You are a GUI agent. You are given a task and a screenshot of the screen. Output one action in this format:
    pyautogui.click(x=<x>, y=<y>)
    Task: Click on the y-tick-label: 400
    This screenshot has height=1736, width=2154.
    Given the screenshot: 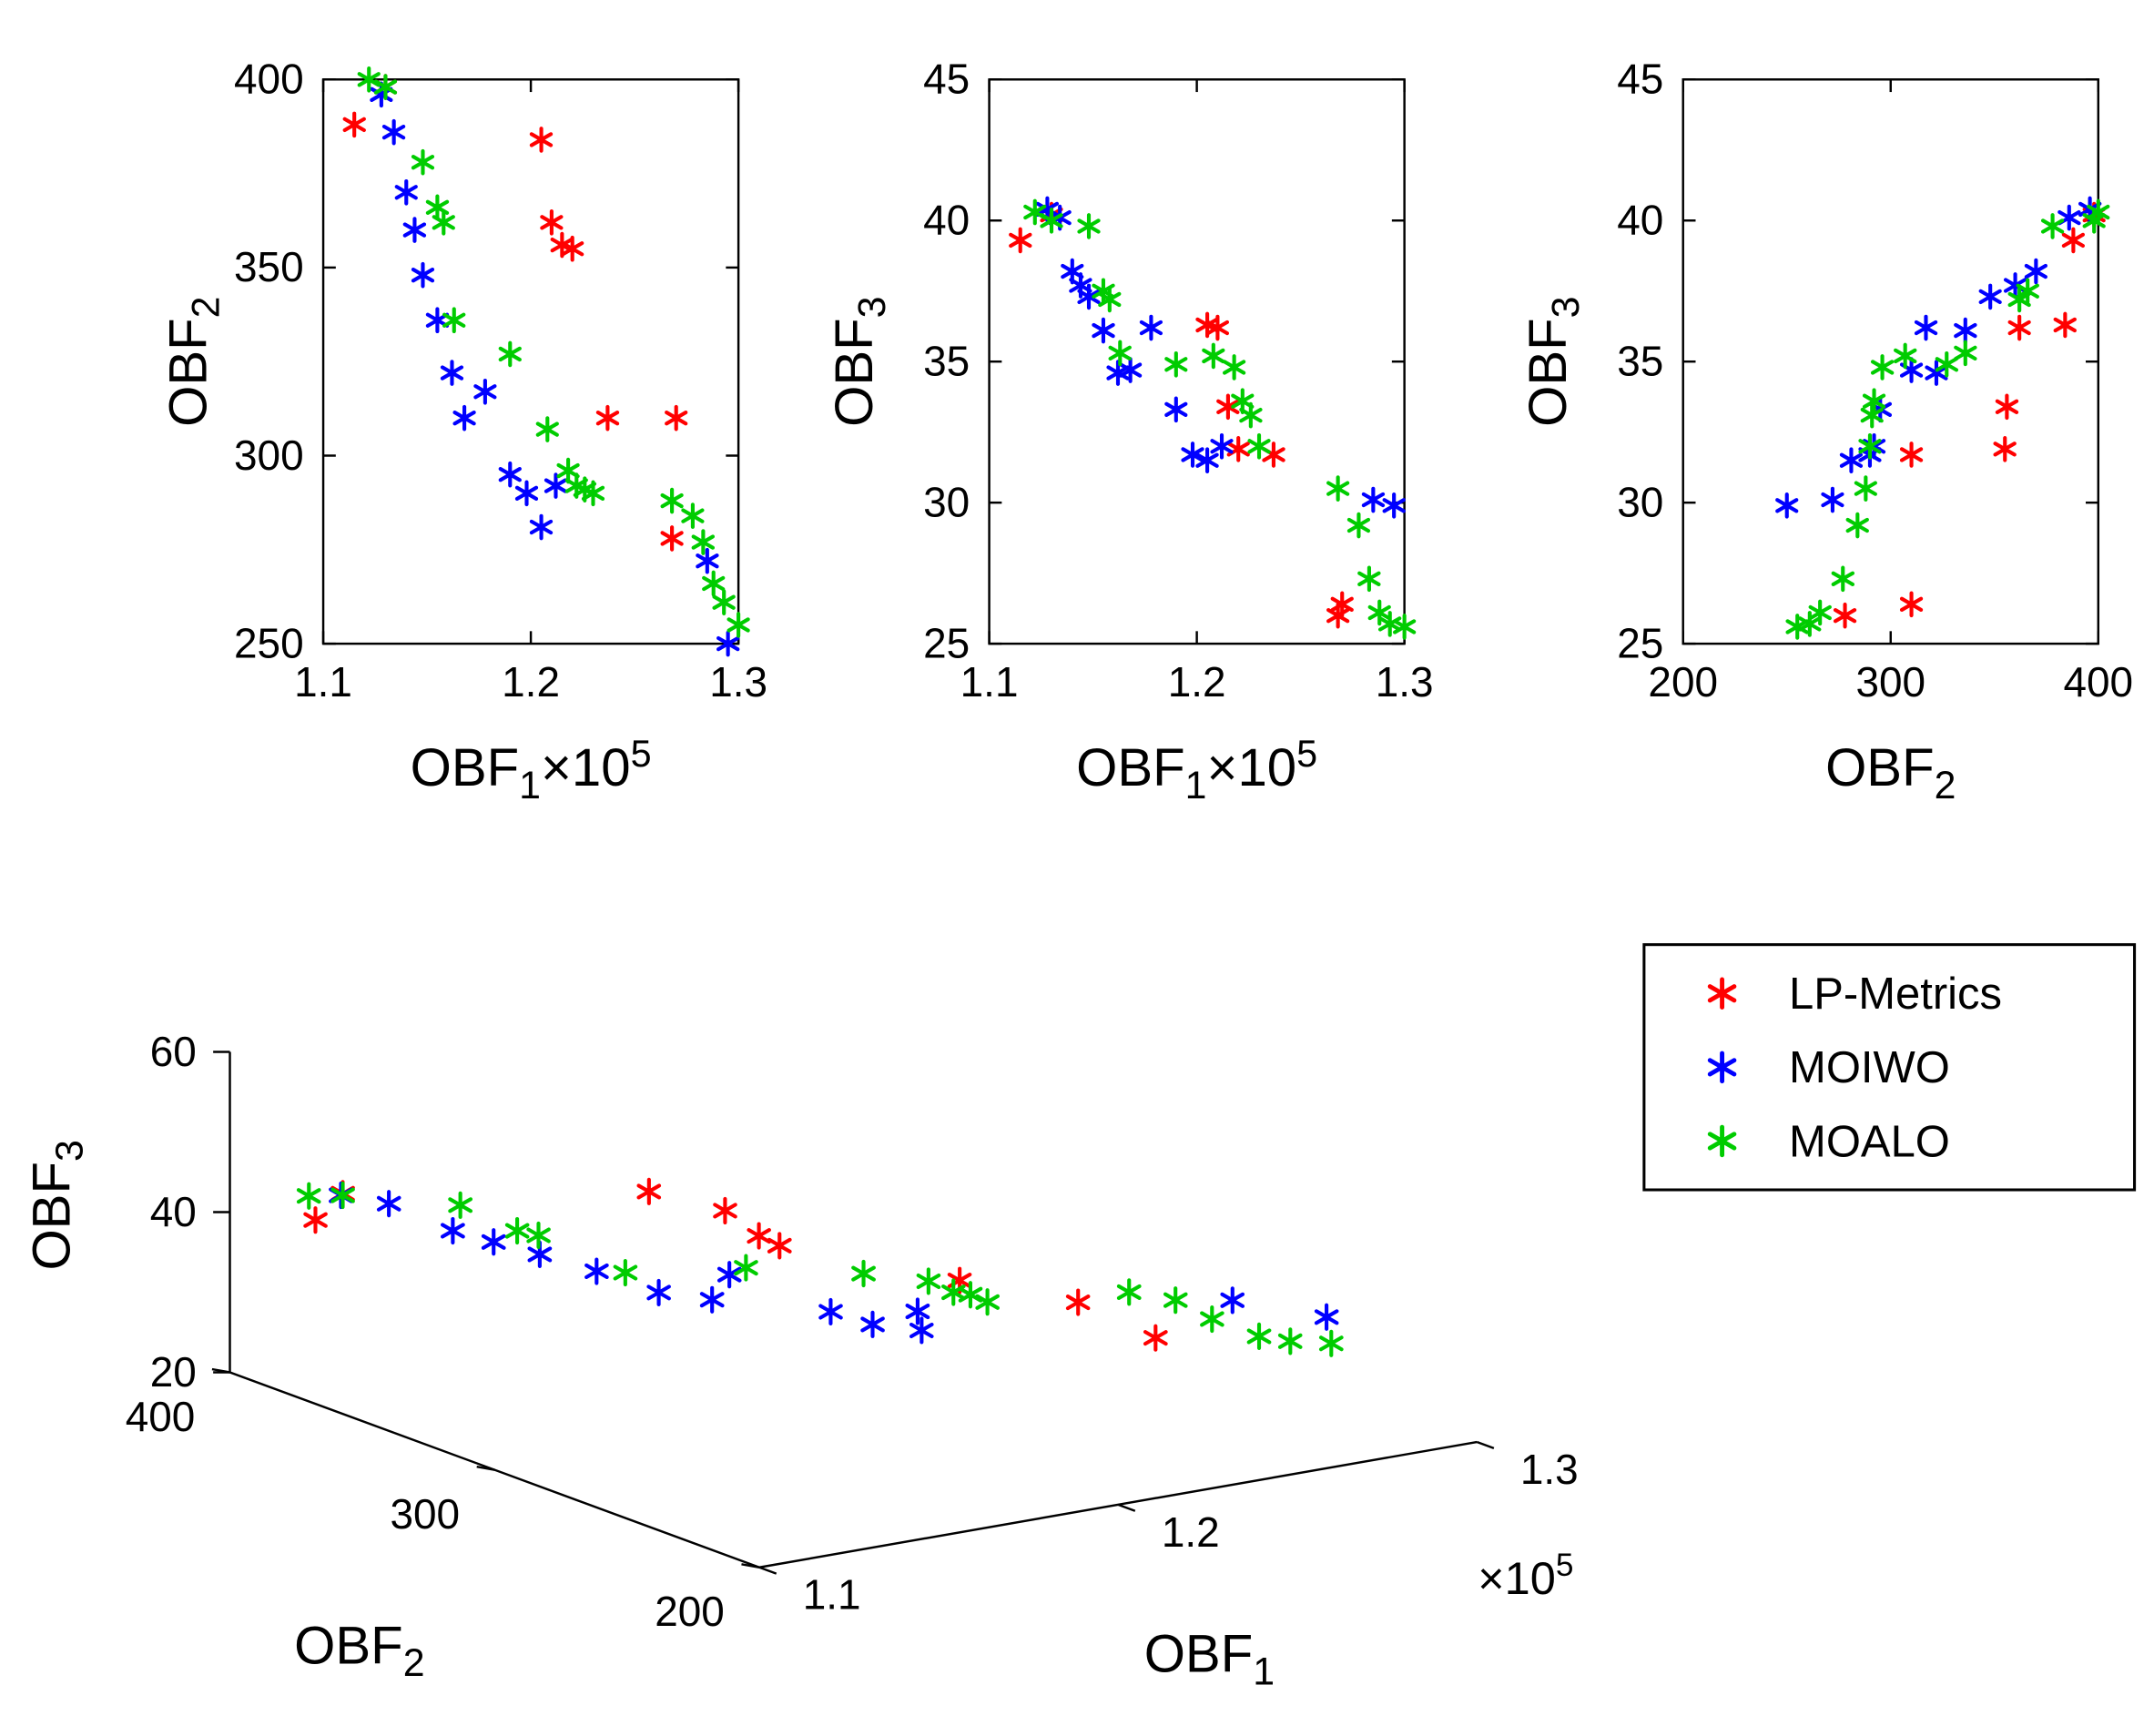 What is the action you would take?
    pyautogui.click(x=269, y=80)
    